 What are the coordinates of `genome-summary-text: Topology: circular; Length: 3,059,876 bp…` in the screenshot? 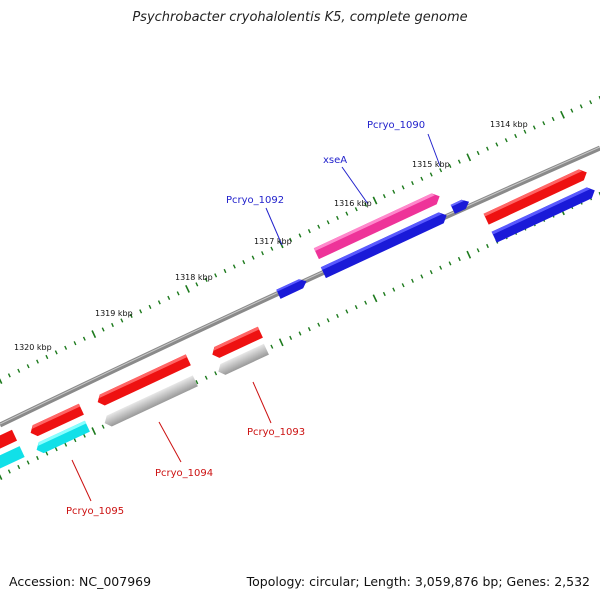 It's located at (418, 581).